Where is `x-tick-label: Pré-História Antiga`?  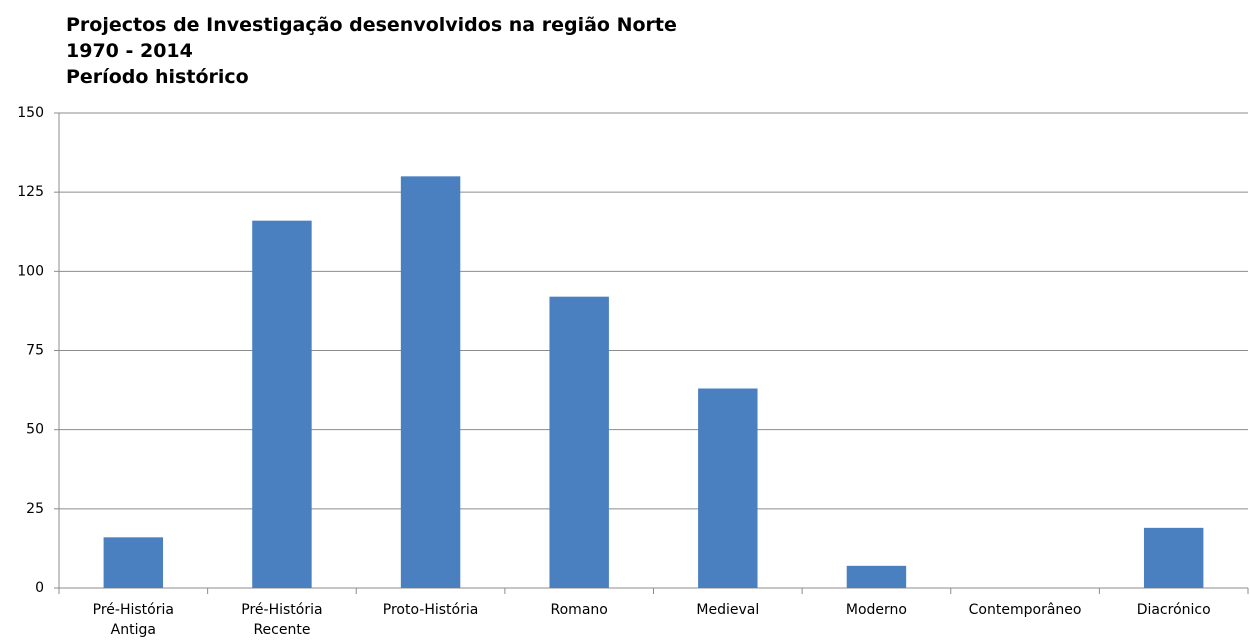 x-tick-label: Pré-História Antiga is located at coordinates (133, 620).